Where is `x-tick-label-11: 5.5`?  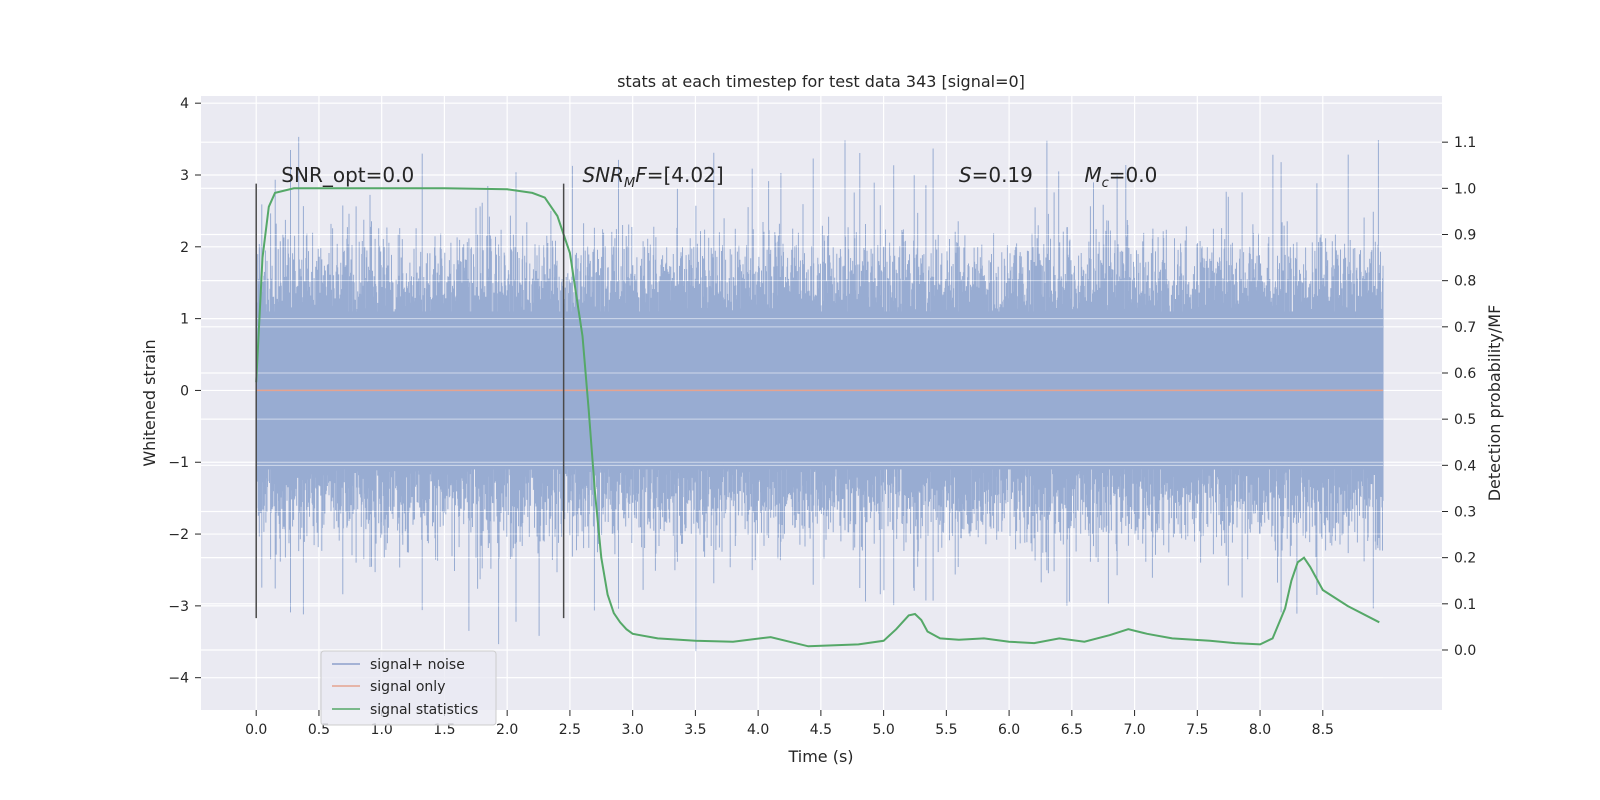
x-tick-label-11: 5.5 is located at coordinates (946, 730).